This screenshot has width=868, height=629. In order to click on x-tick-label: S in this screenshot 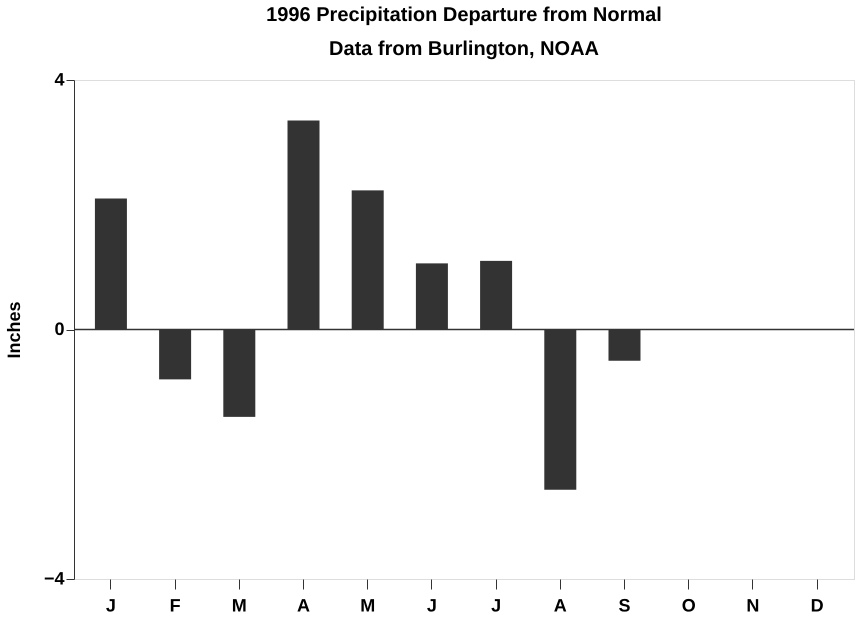, I will do `click(624, 606)`.